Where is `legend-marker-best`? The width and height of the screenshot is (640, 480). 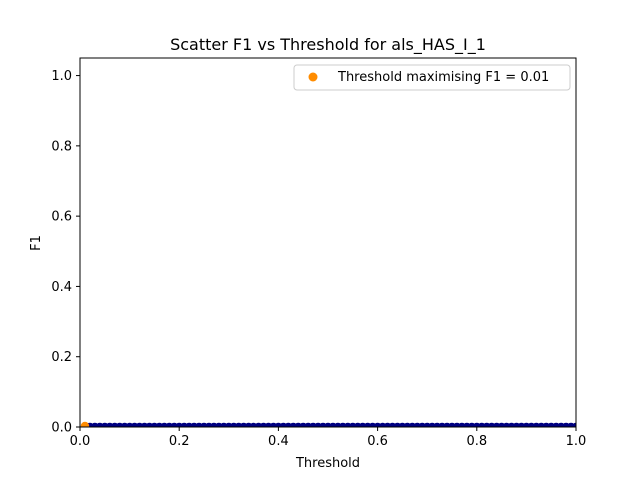
legend-marker-best is located at coordinates (313, 77).